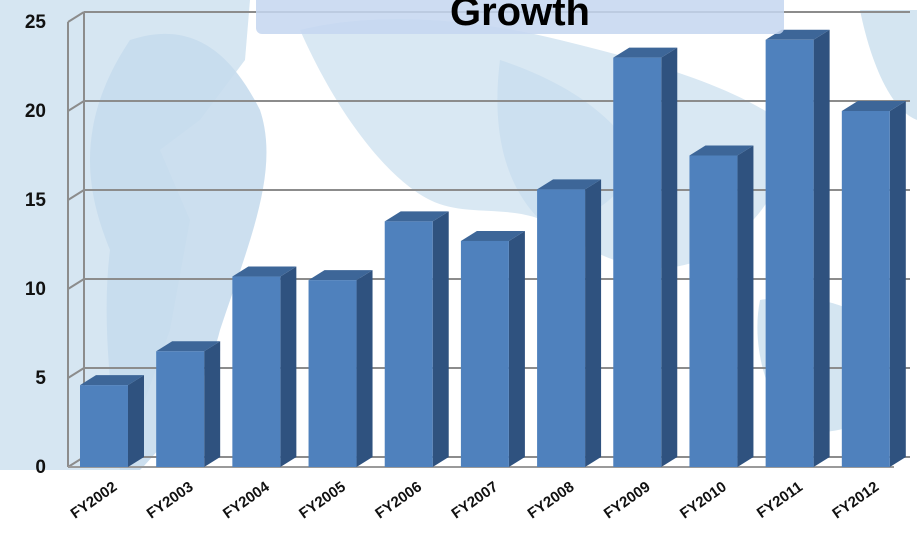 This screenshot has width=917, height=555. I want to click on y-tick-label: 10, so click(35, 289).